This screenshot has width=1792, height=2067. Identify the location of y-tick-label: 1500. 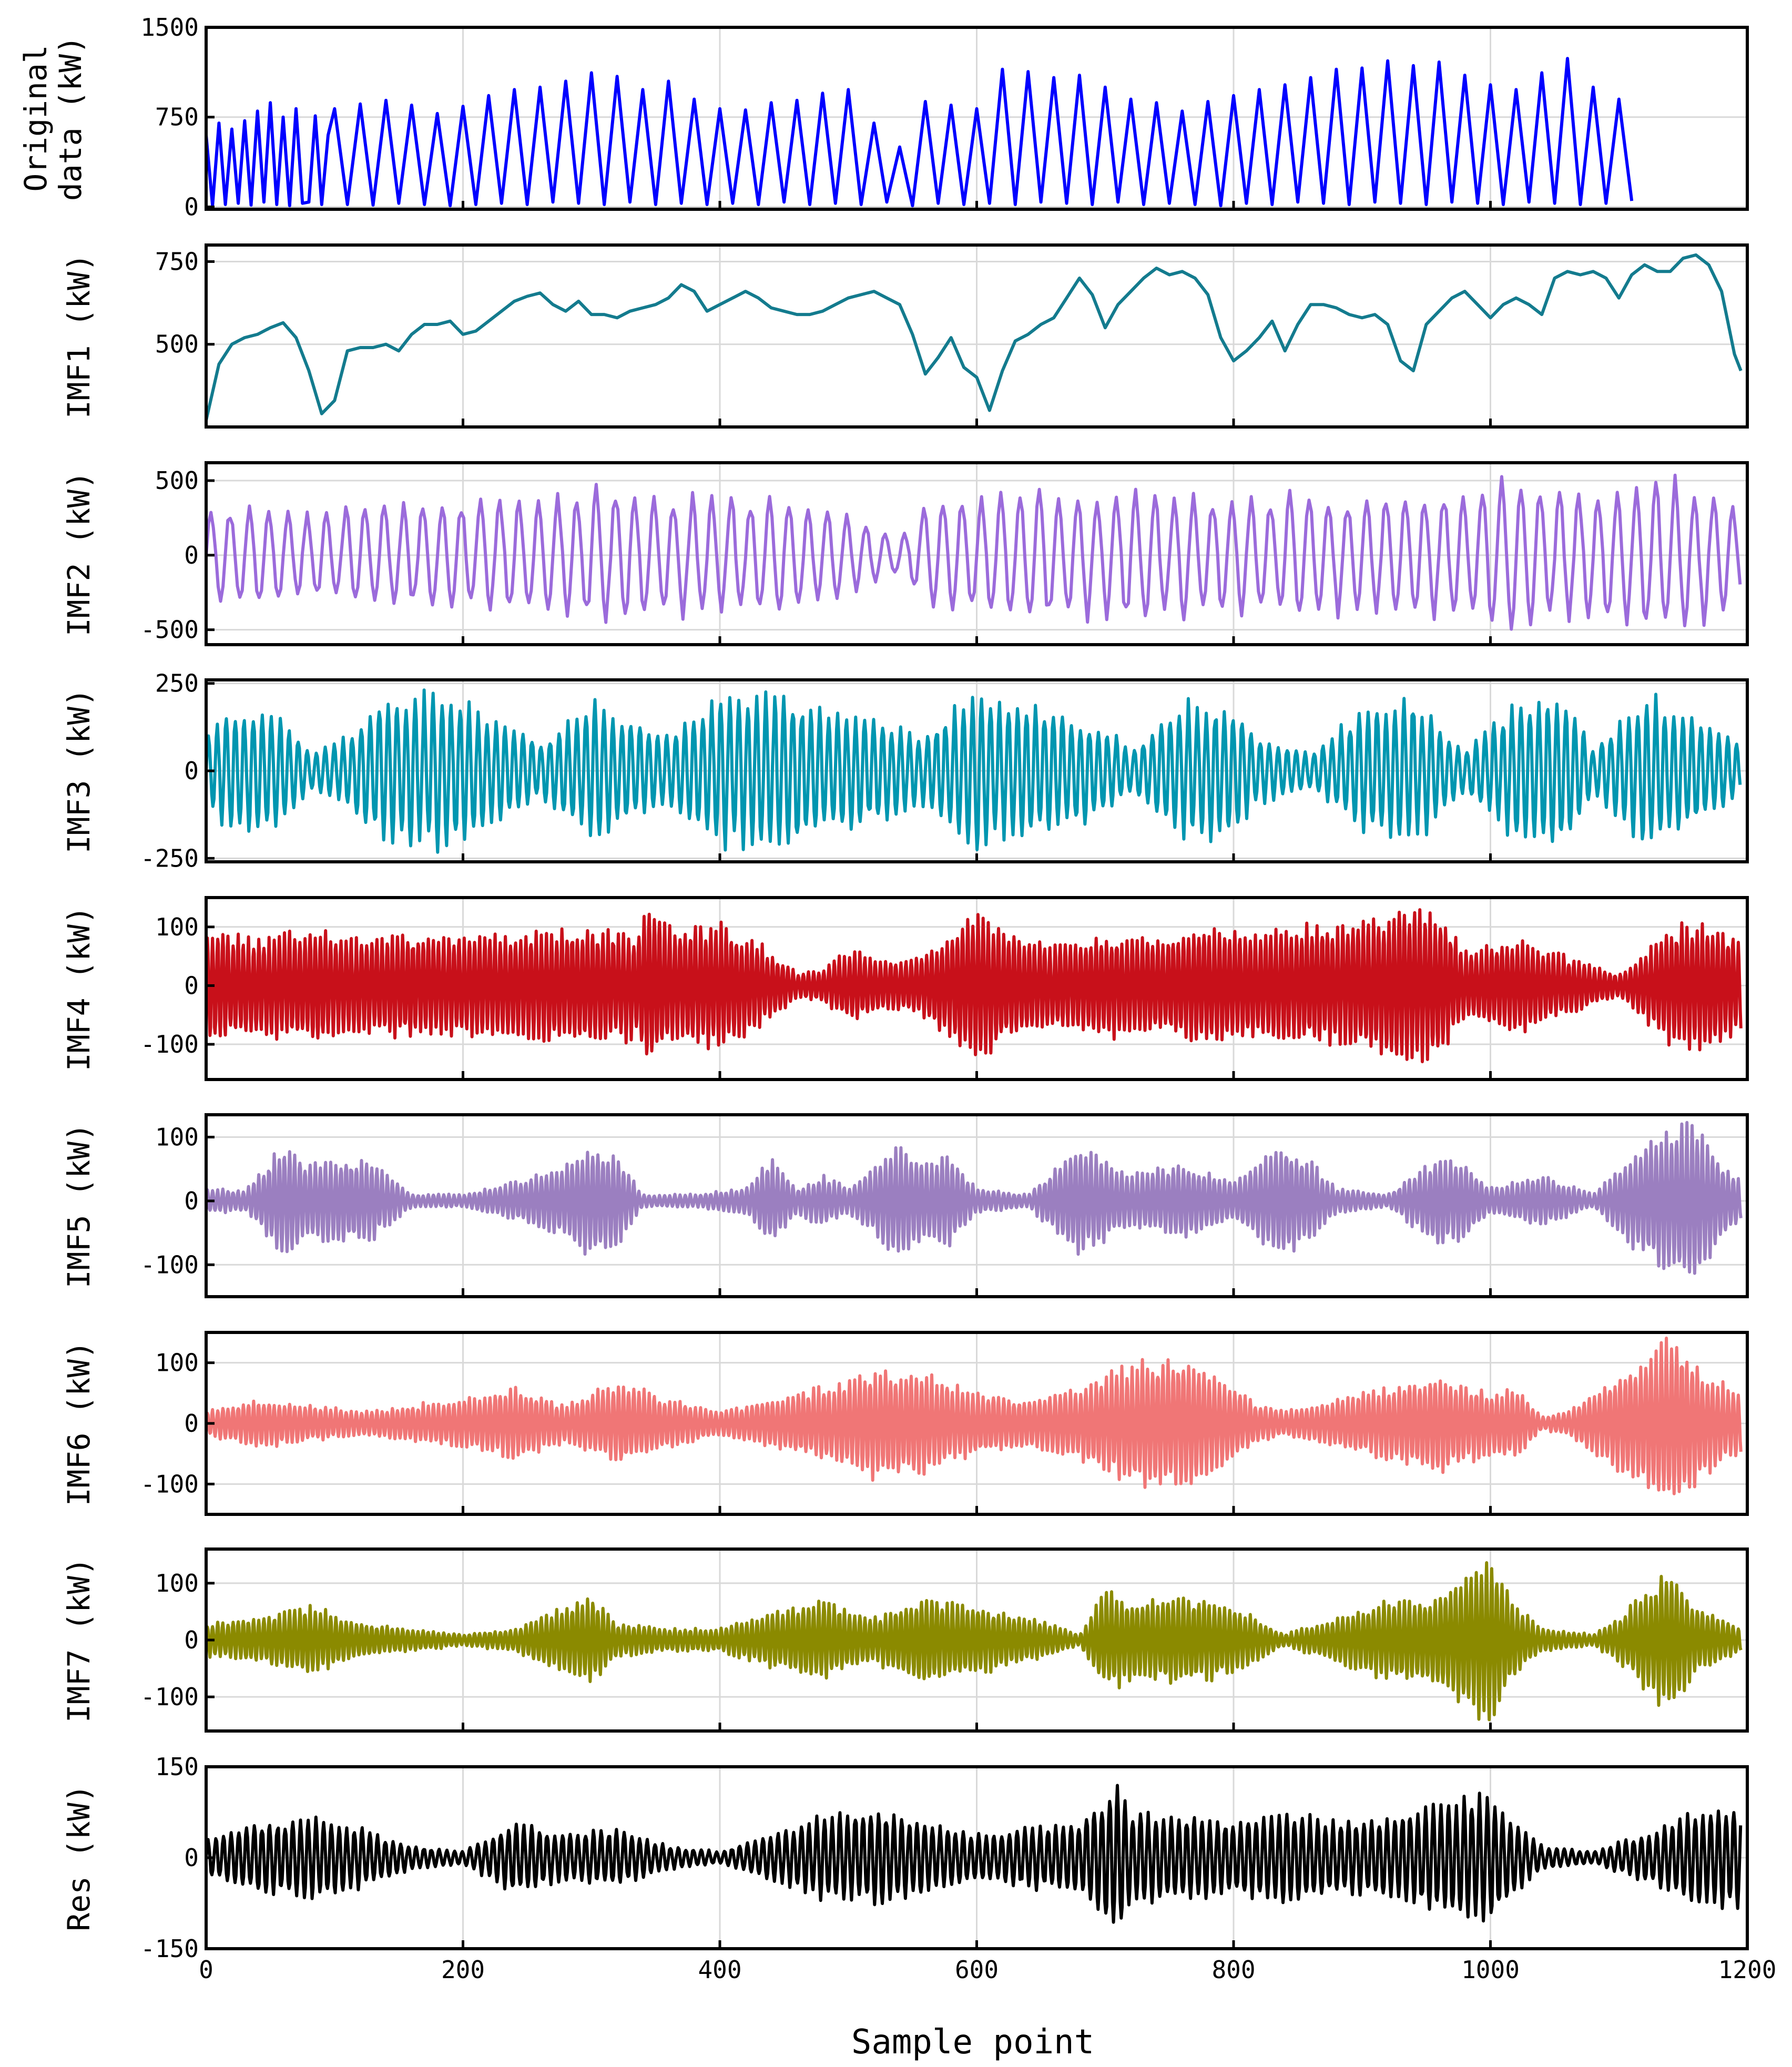
(169, 28).